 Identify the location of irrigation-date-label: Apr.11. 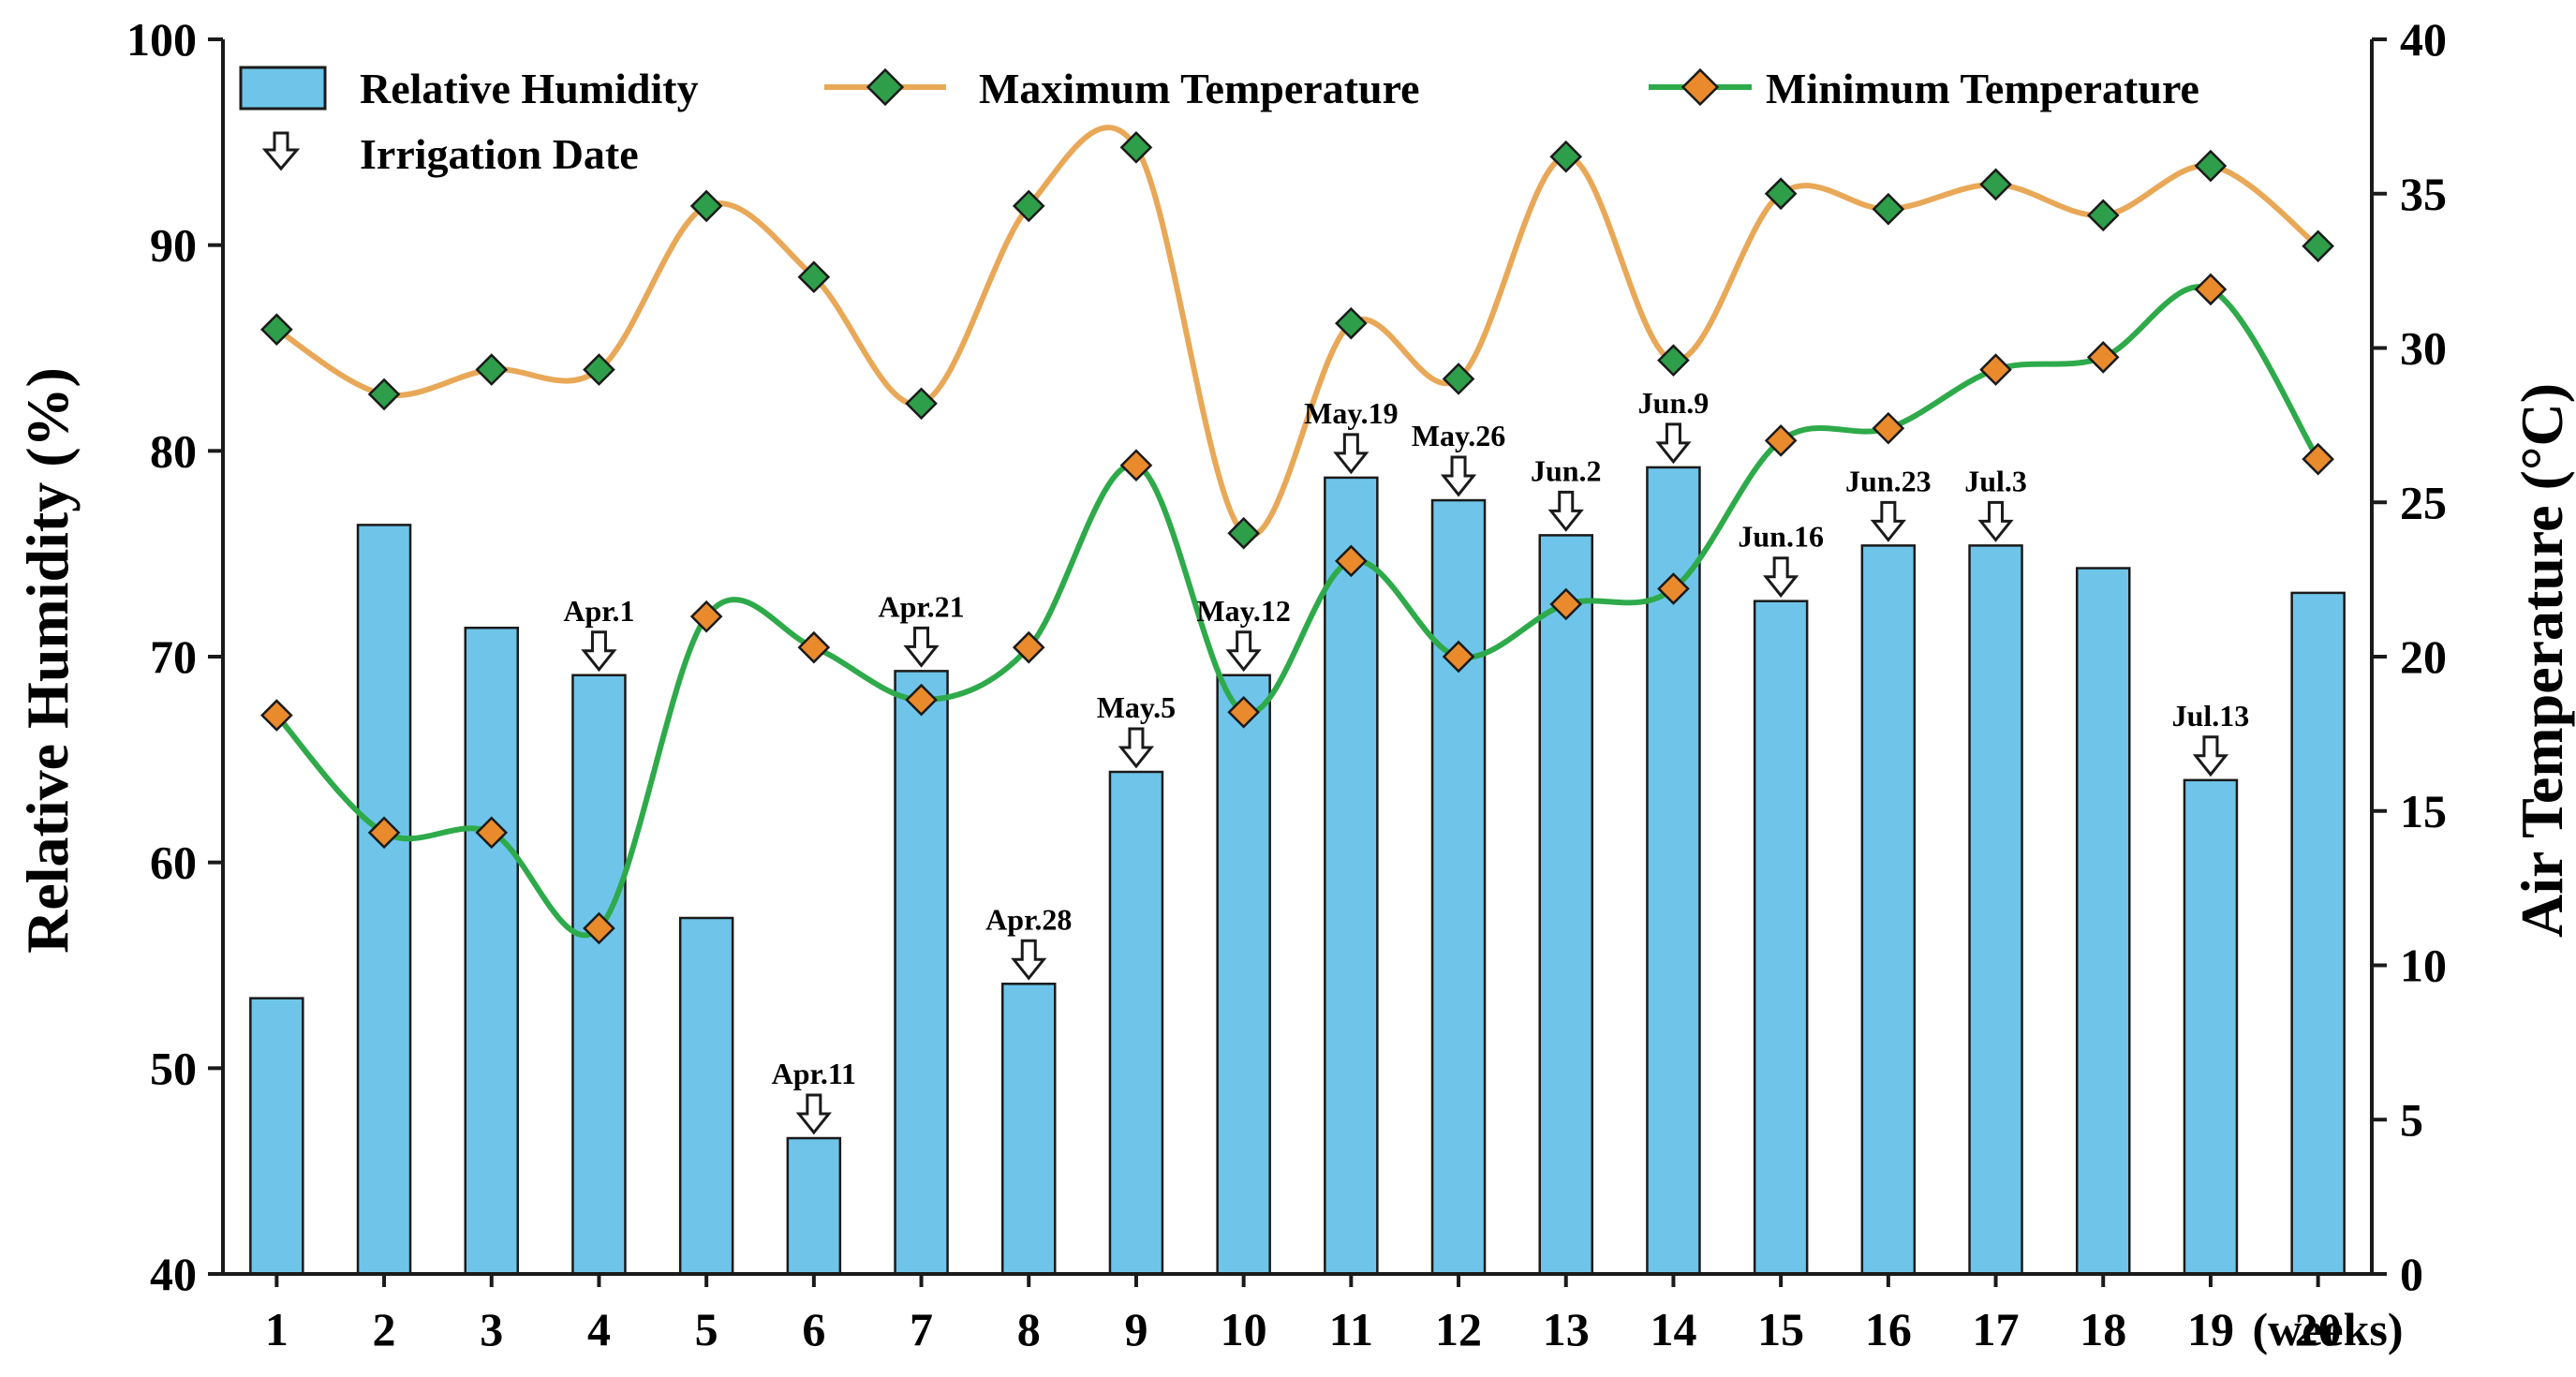
(814, 1073).